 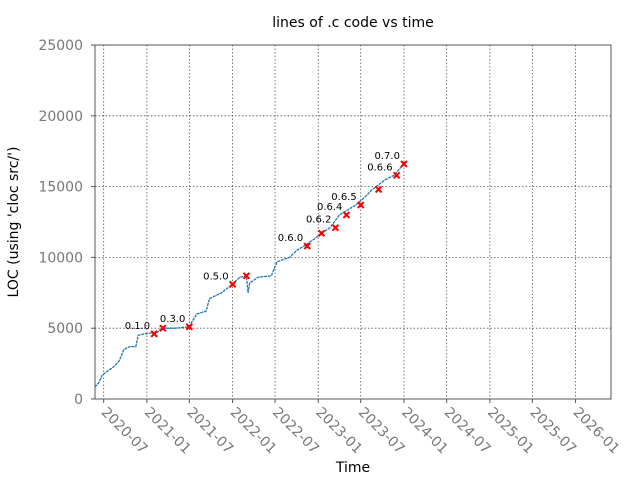 What do you see at coordinates (65, 329) in the screenshot?
I see `y-tick-label: 5000` at bounding box center [65, 329].